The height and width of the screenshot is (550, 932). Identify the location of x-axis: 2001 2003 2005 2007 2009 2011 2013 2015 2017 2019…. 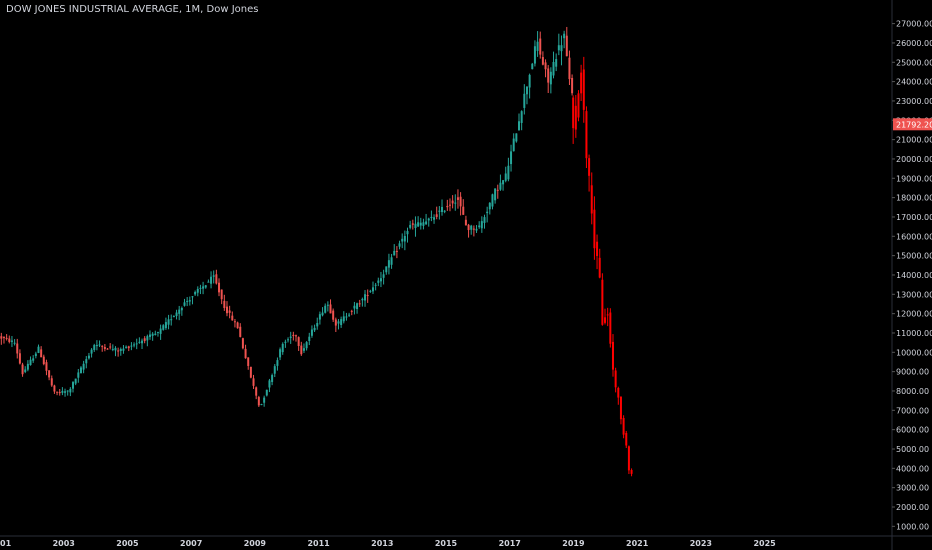
(388, 543).